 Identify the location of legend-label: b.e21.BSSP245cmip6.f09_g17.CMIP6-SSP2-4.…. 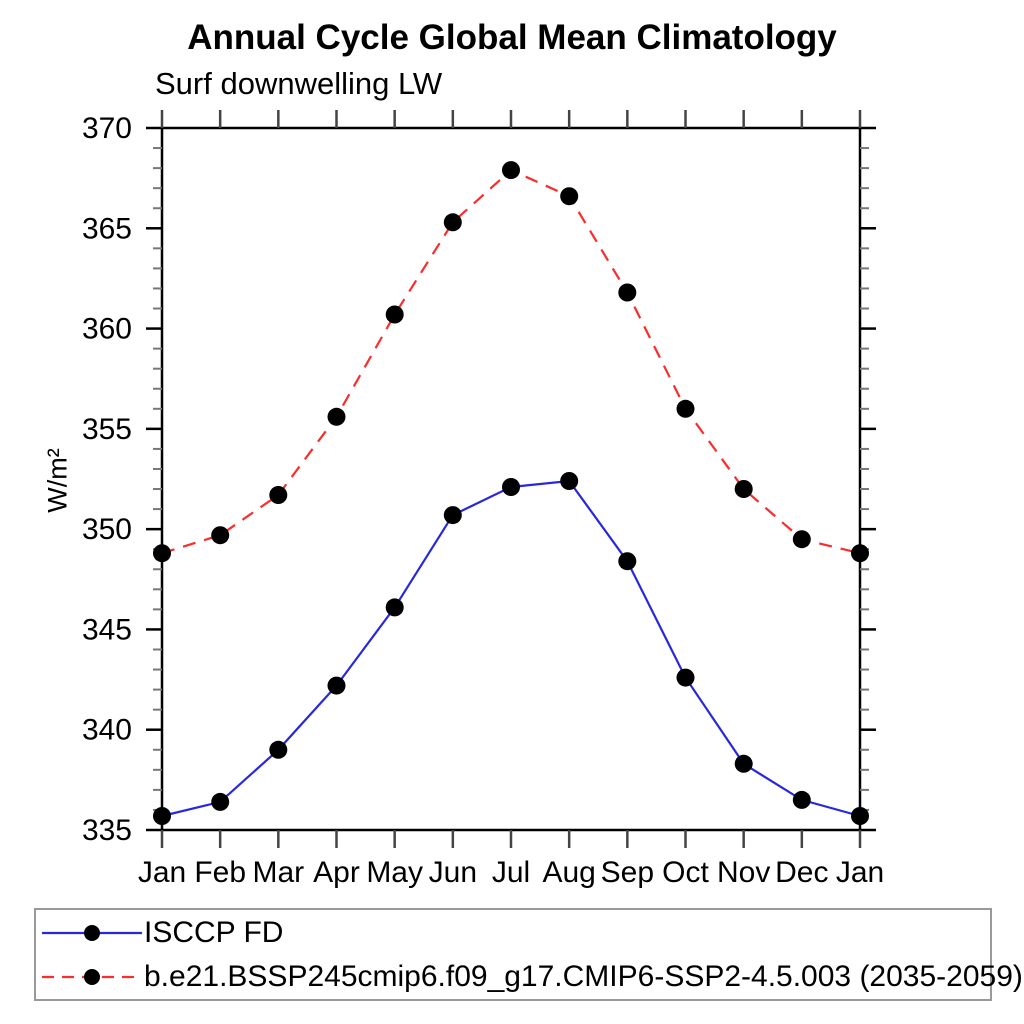
(583, 976).